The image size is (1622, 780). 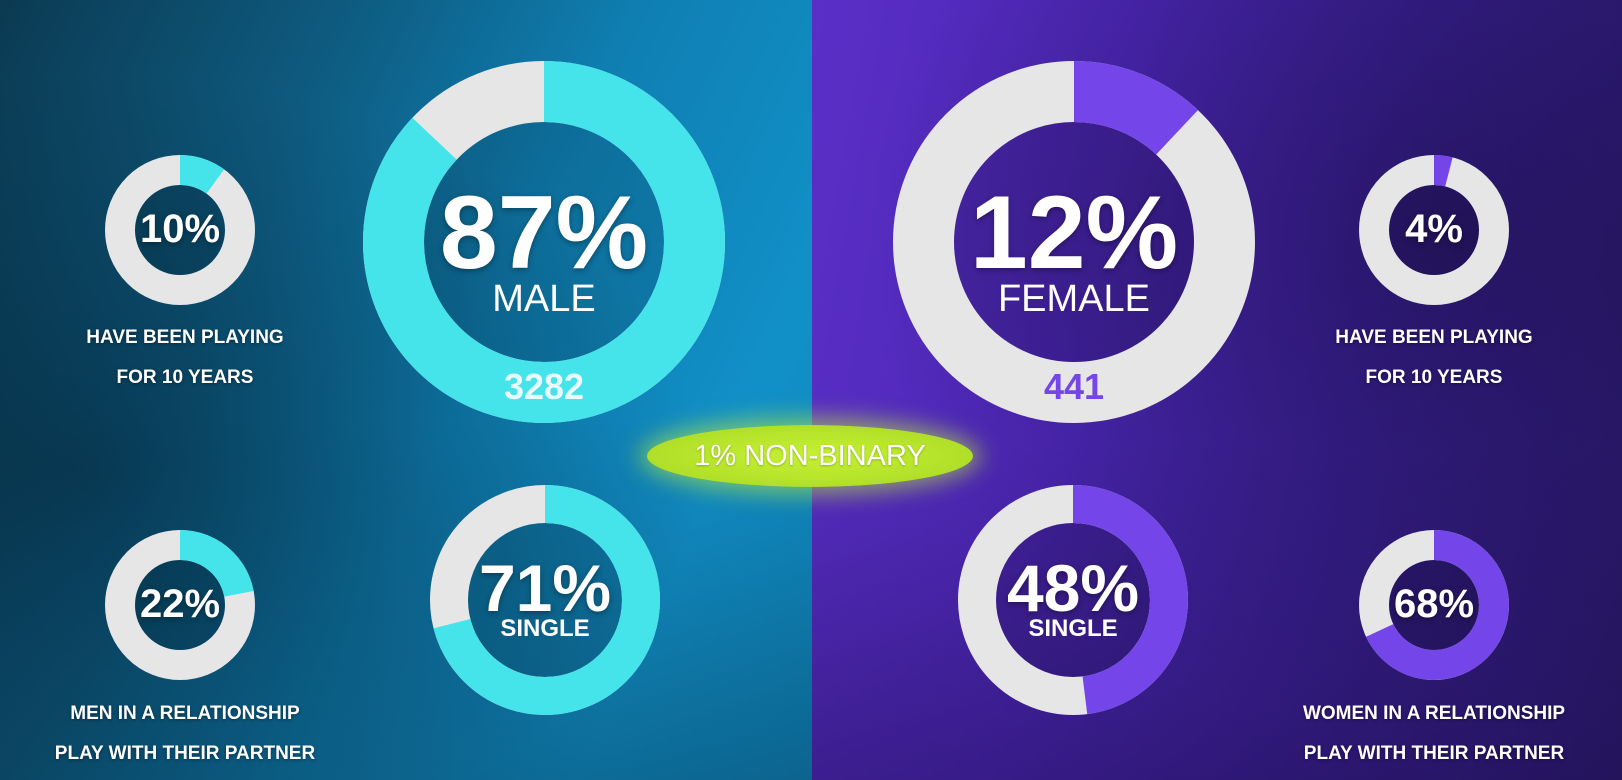 I want to click on male-relationship-ring, so click(x=180, y=605).